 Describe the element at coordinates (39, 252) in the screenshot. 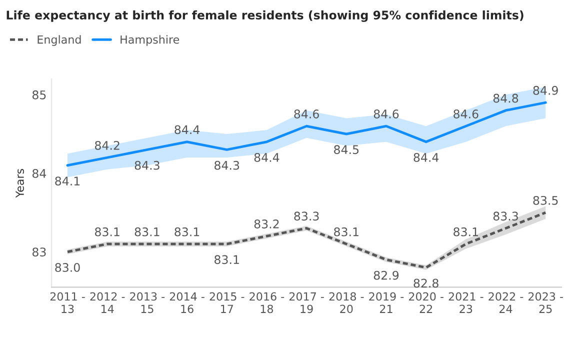

I see `y-tick-label: 83` at that location.